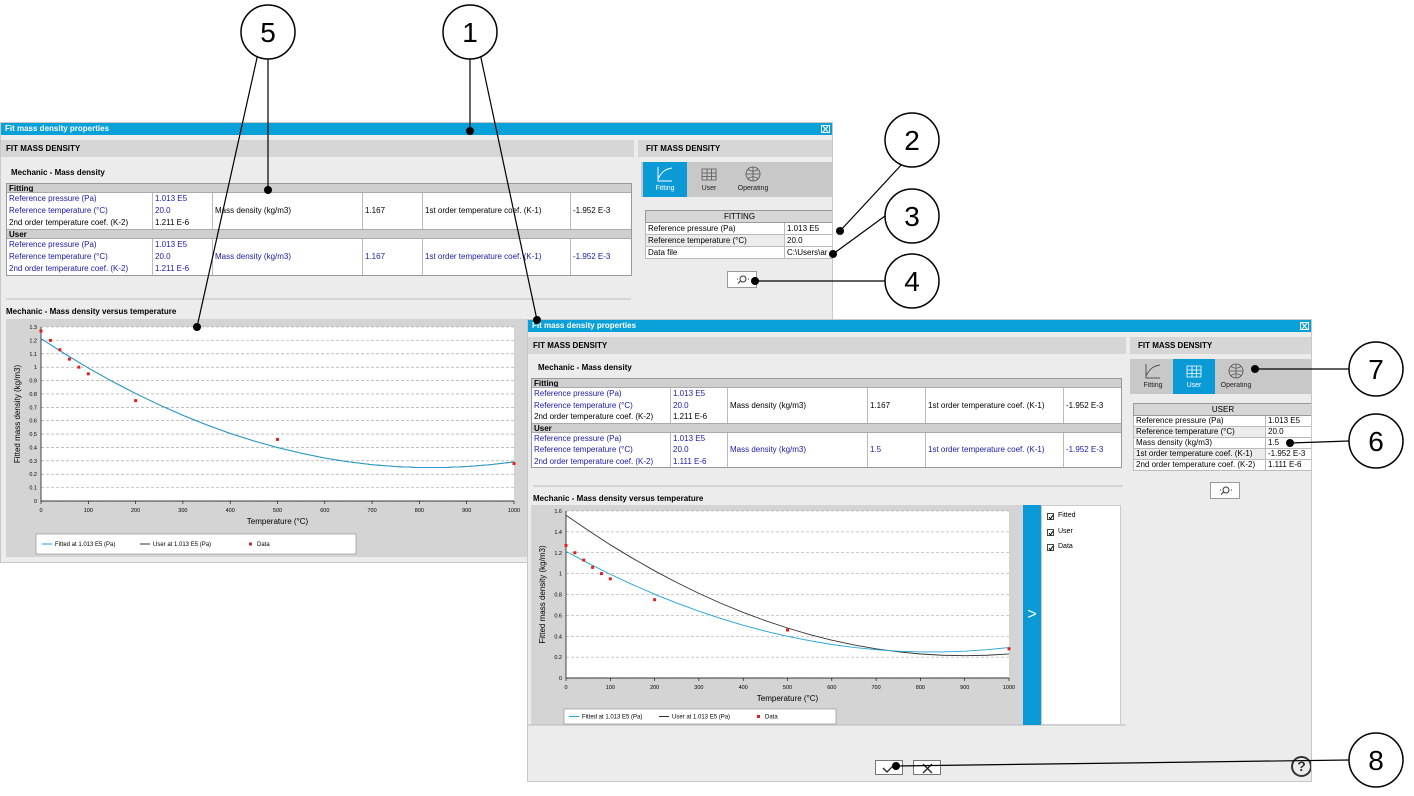 The image size is (1414, 796). Describe the element at coordinates (1199, 454) in the screenshot. I see `panel-cell: 1st order temperature coef. (K-1)` at that location.